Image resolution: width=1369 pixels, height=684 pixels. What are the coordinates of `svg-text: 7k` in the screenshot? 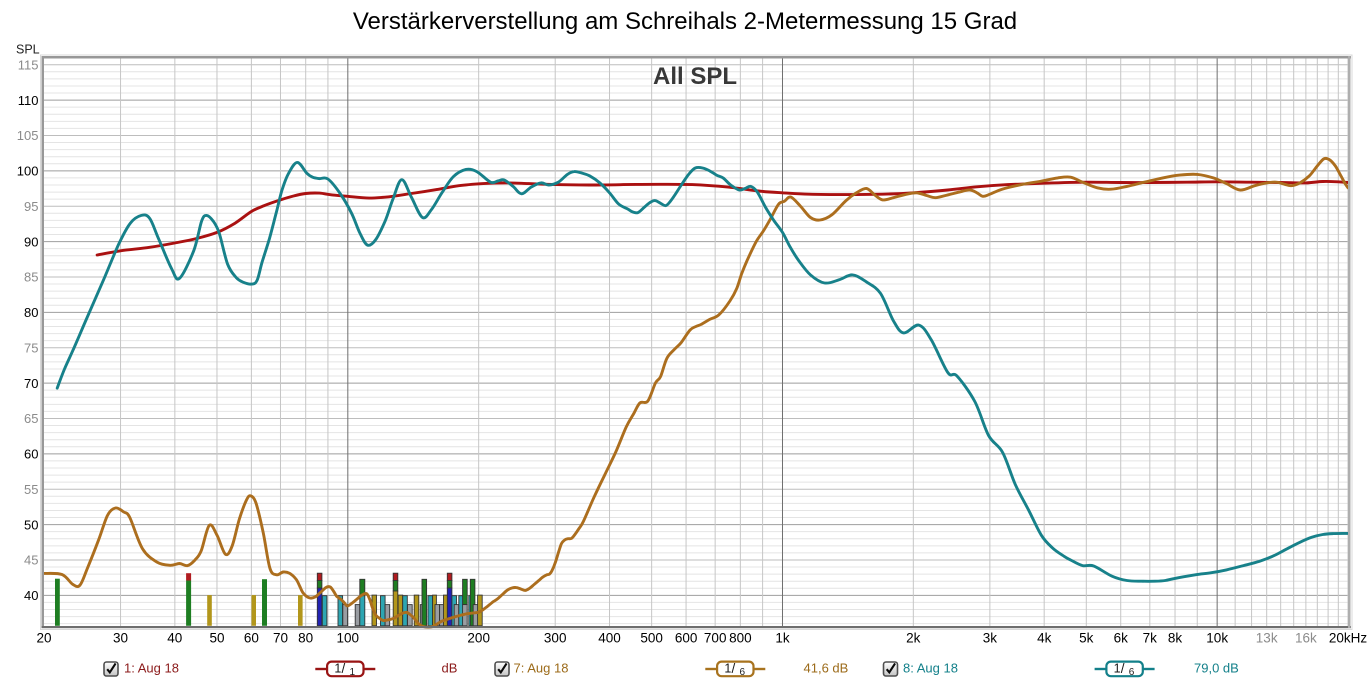 It's located at (1150, 637).